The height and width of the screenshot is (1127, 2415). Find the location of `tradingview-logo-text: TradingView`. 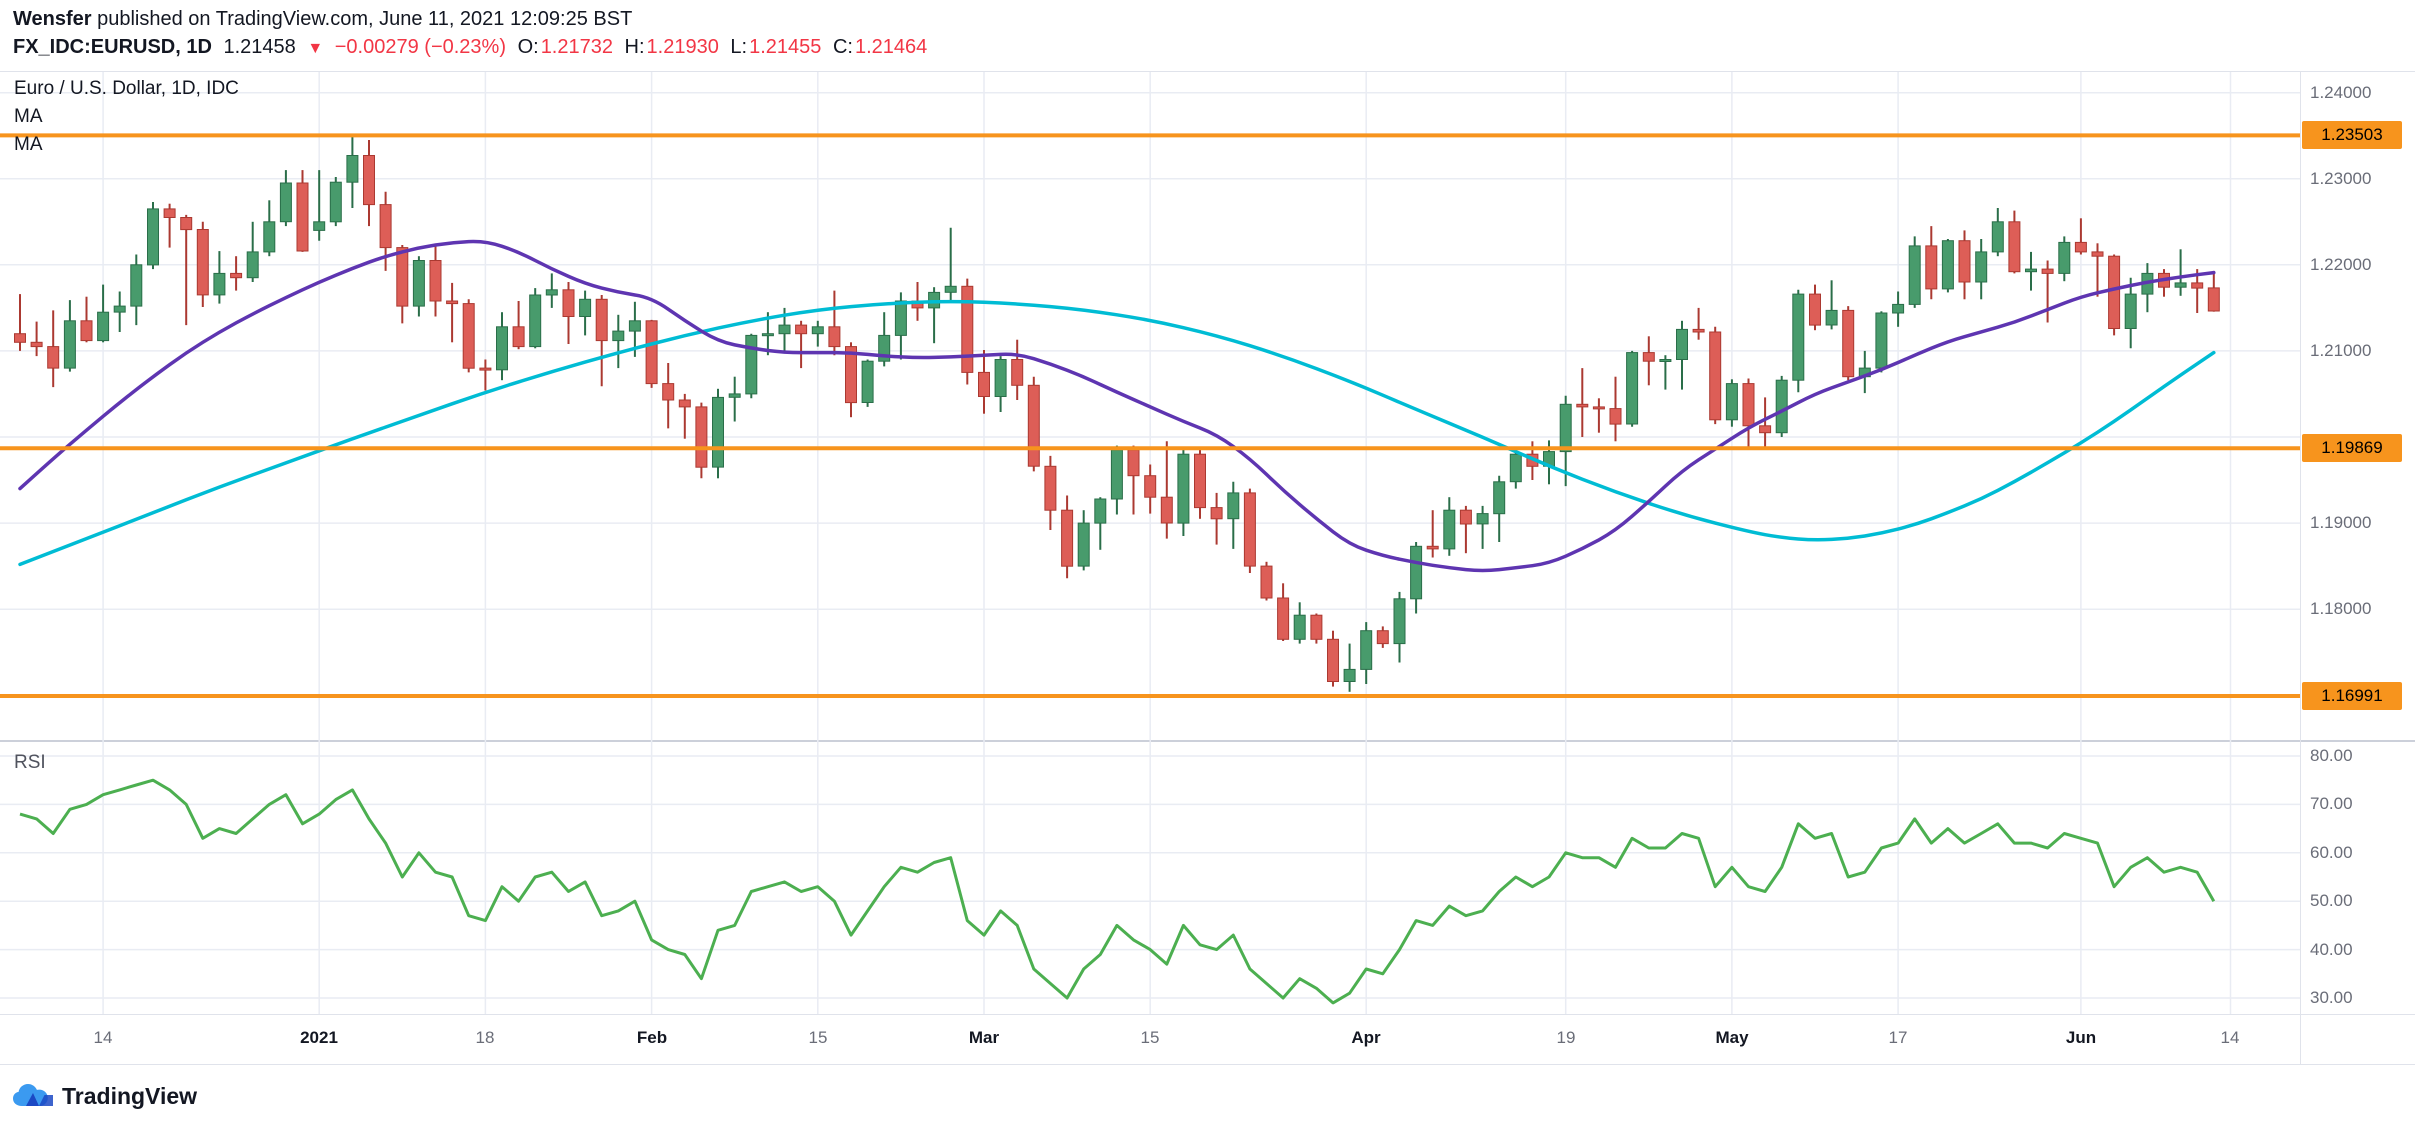

tradingview-logo-text: TradingView is located at coordinates (130, 1095).